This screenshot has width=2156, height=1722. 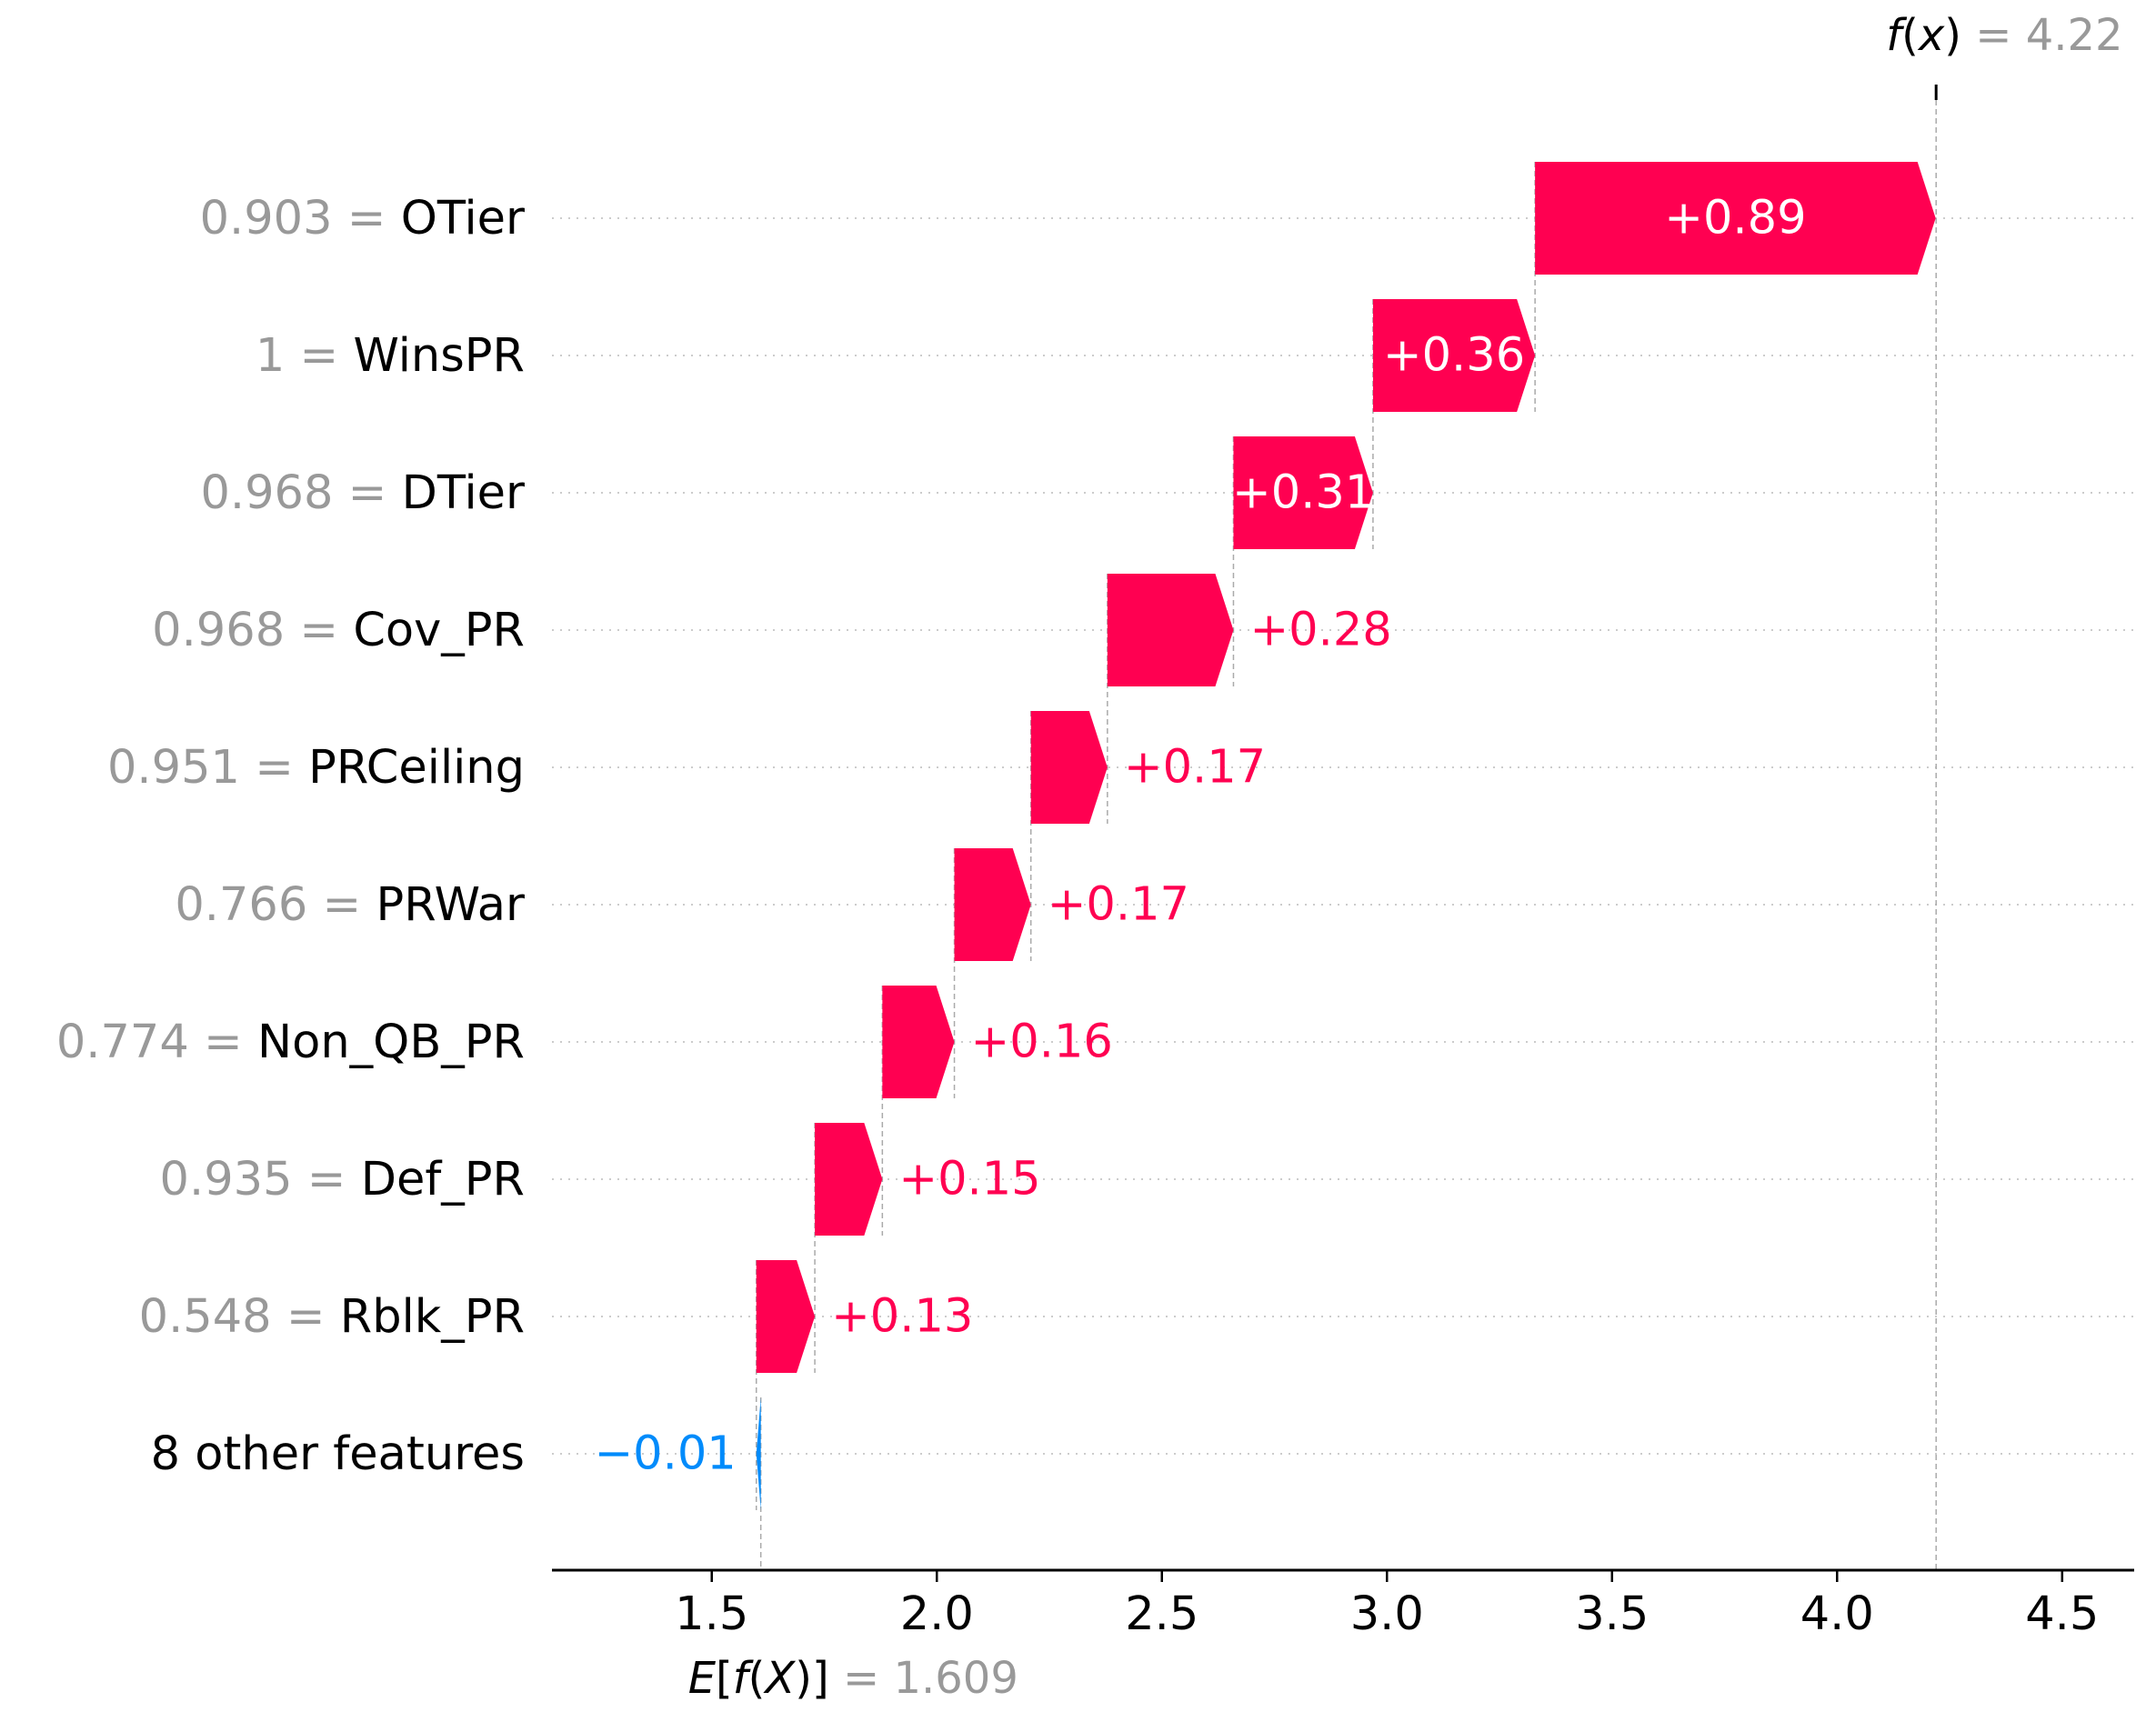 I want to click on fx-annotation: f(x) = 4.22, so click(x=2004, y=36).